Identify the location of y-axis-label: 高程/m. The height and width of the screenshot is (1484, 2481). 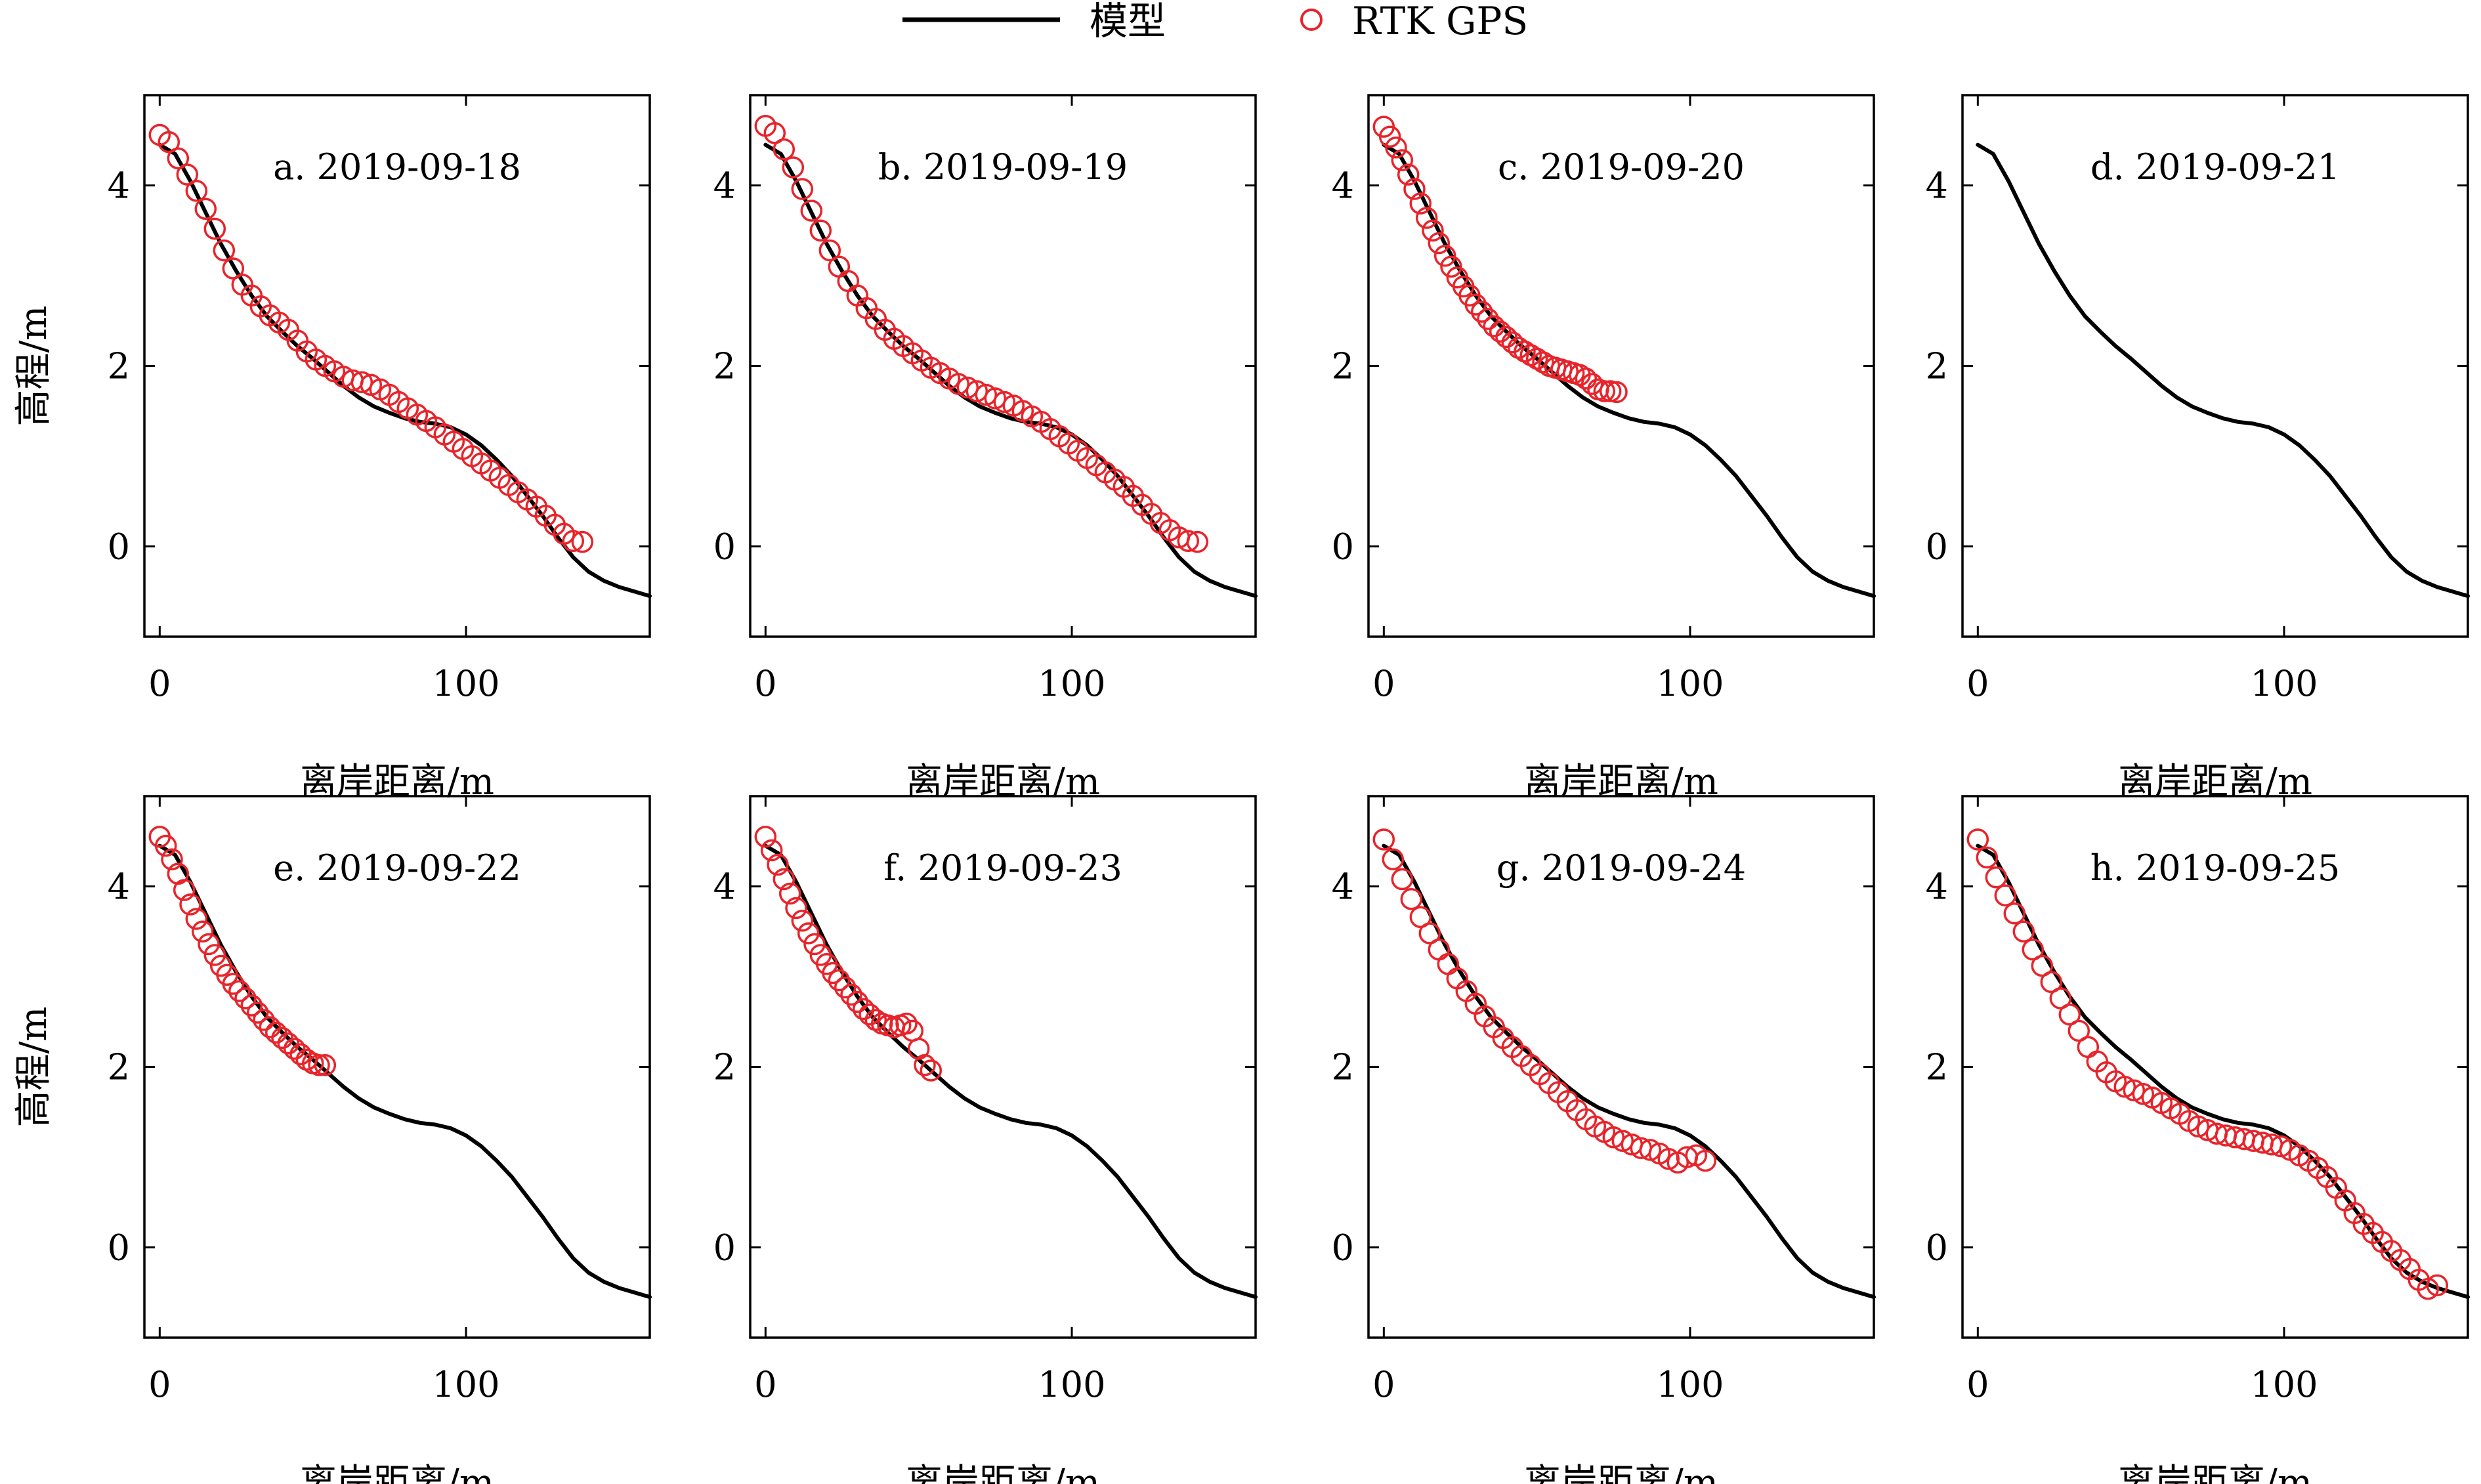
(33, 1068).